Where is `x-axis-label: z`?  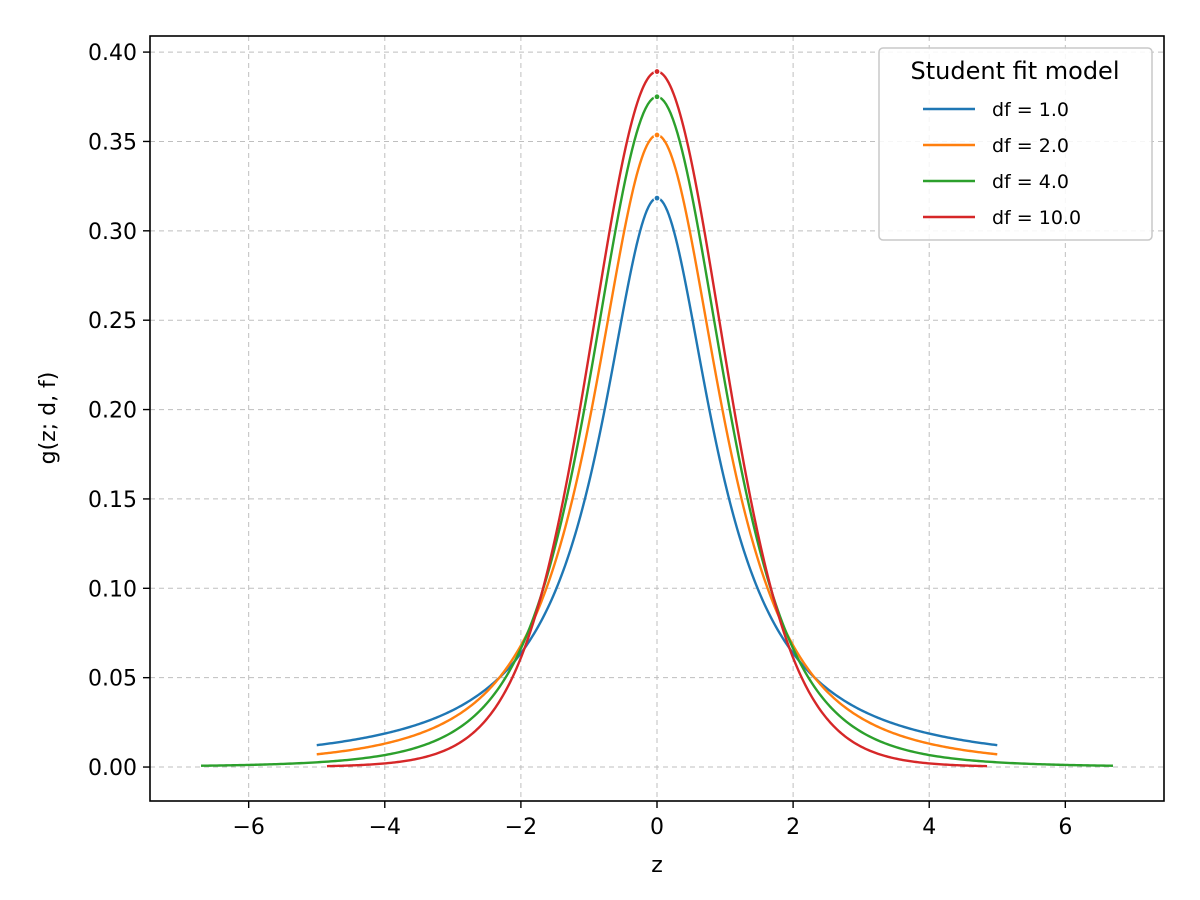 x-axis-label: z is located at coordinates (657, 865).